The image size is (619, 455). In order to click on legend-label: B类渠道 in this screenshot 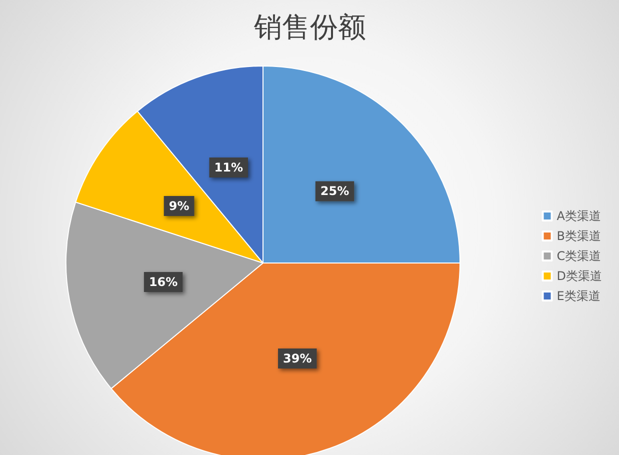, I will do `click(578, 236)`.